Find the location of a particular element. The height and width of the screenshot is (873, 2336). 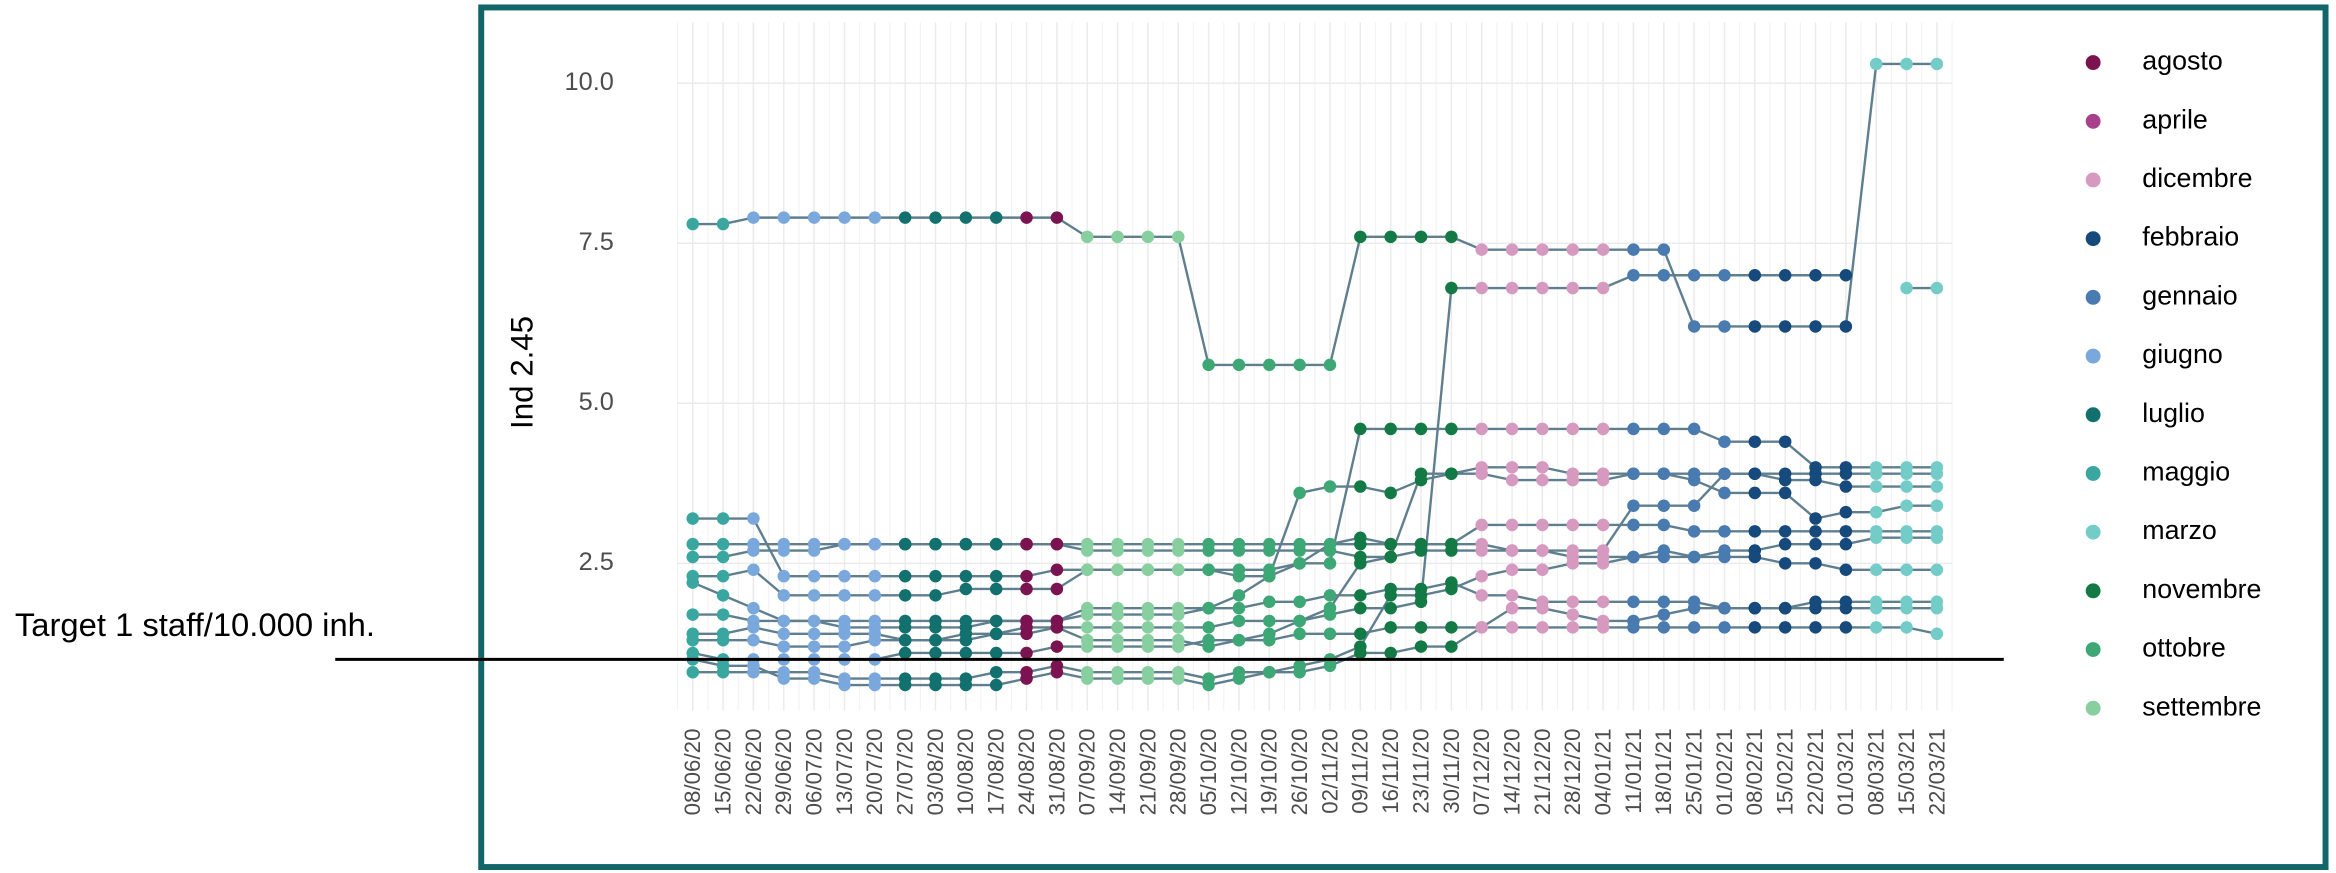

legend-label: marzo is located at coordinates (2179, 530).